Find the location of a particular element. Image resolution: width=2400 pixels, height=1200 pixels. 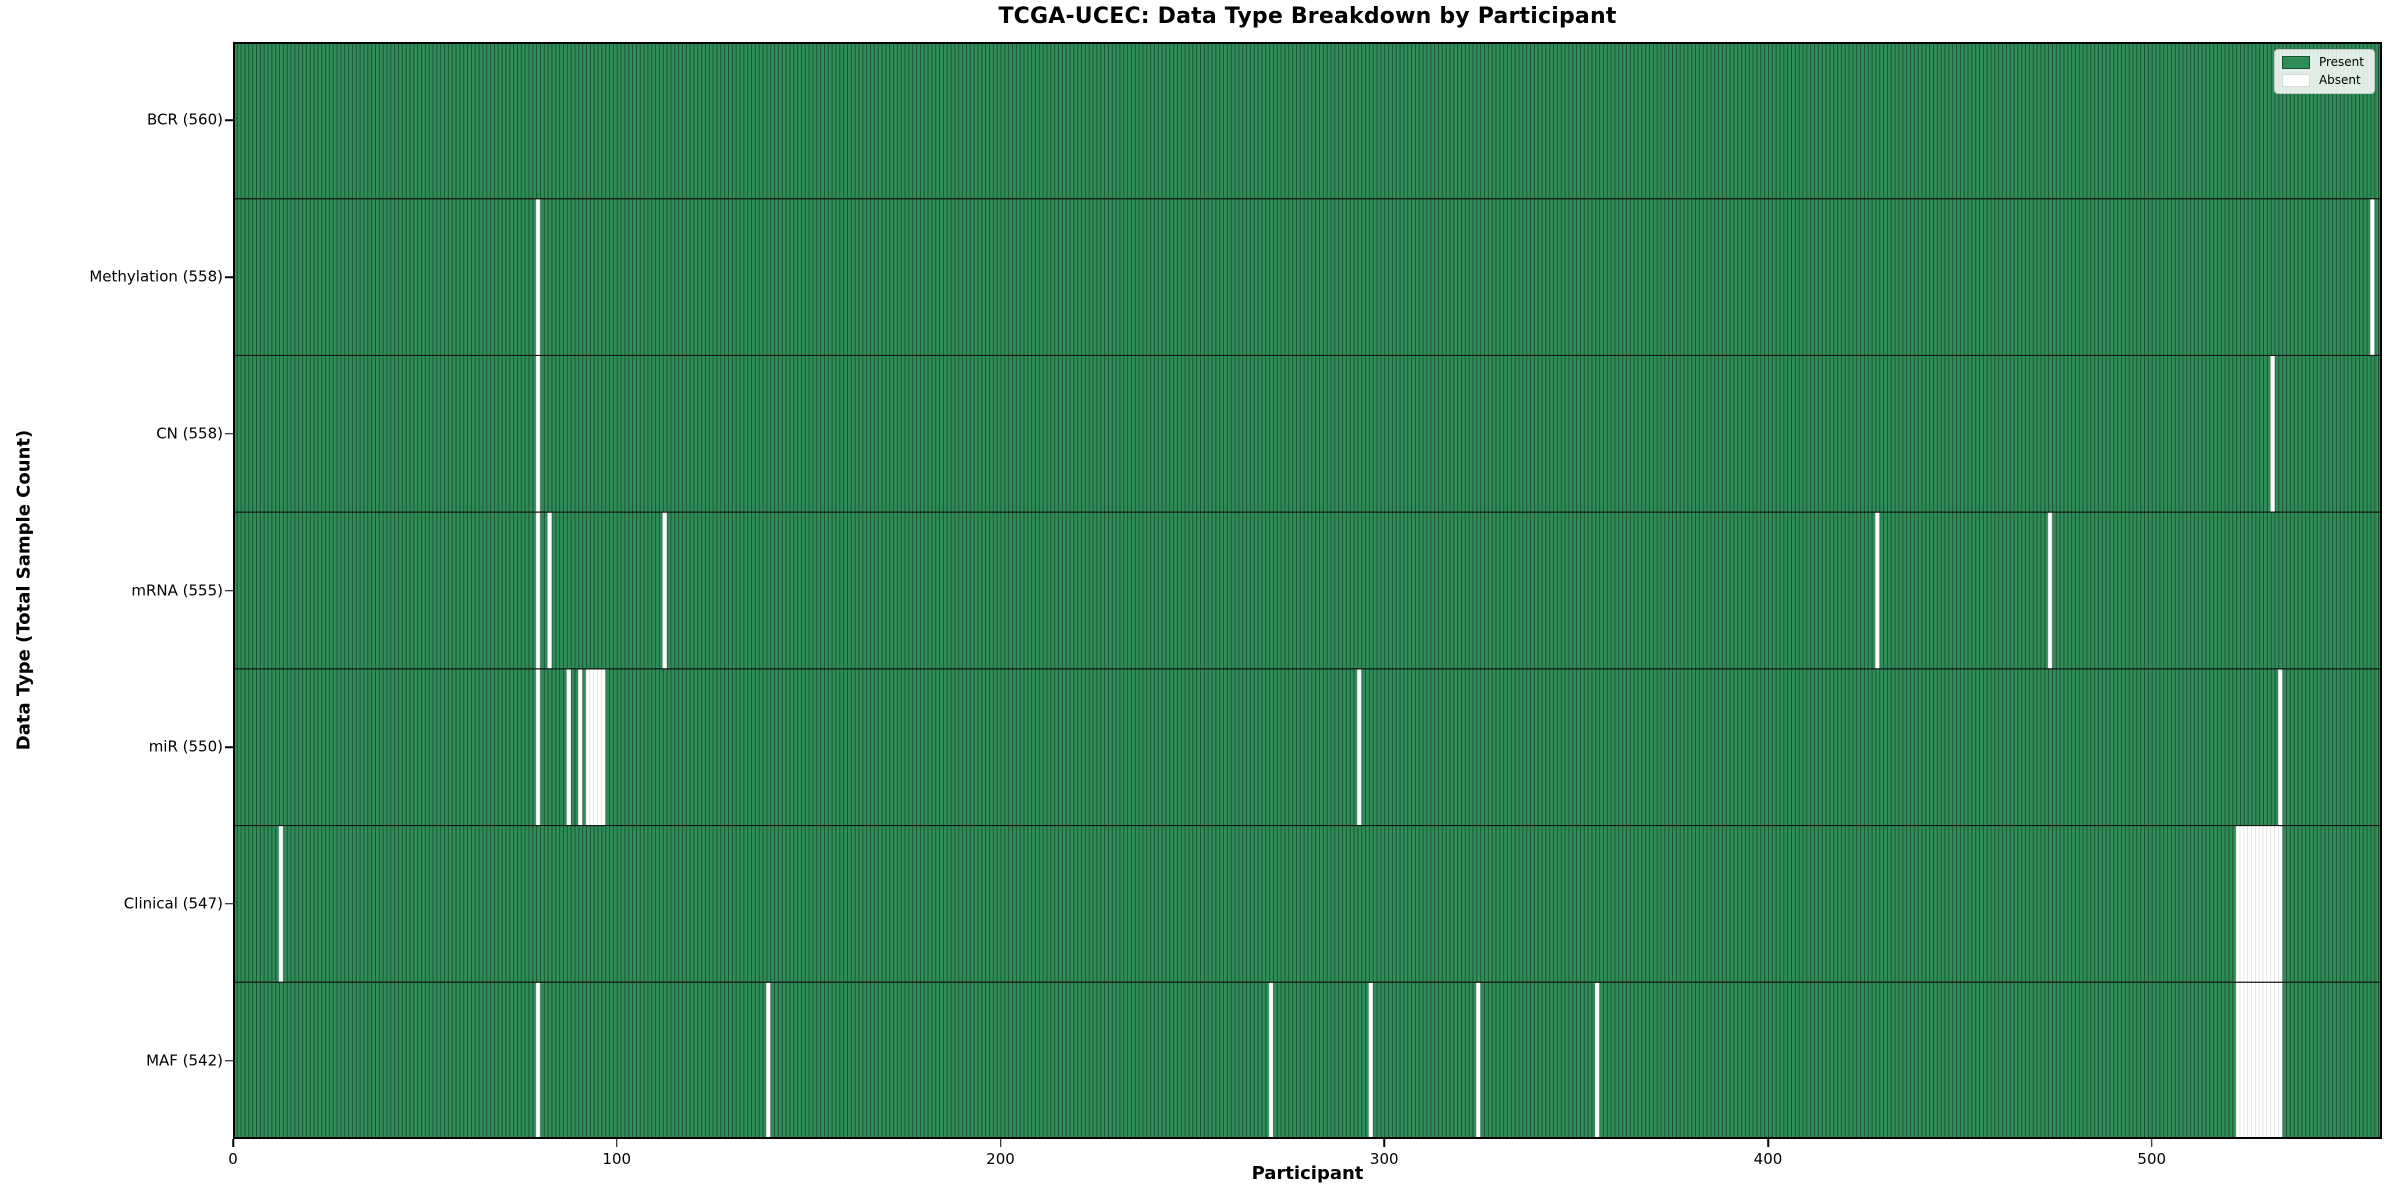

y-tick-label: Clinical (547) is located at coordinates (173, 903).